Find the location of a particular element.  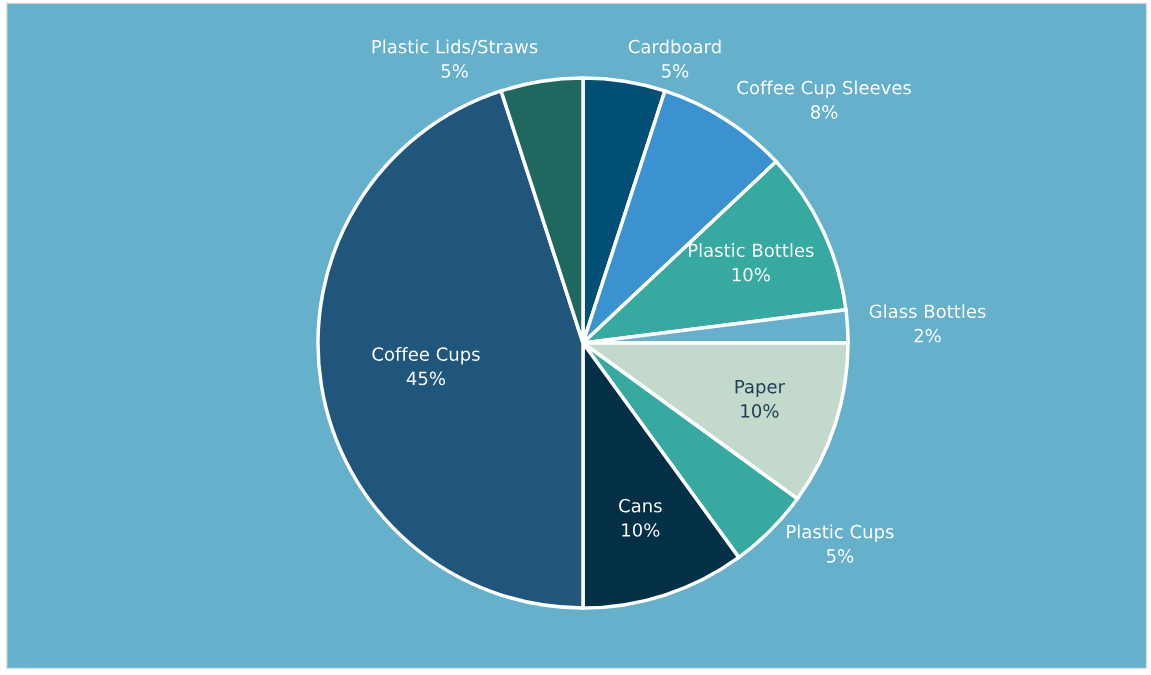

slice-label: Paper is located at coordinates (760, 388).